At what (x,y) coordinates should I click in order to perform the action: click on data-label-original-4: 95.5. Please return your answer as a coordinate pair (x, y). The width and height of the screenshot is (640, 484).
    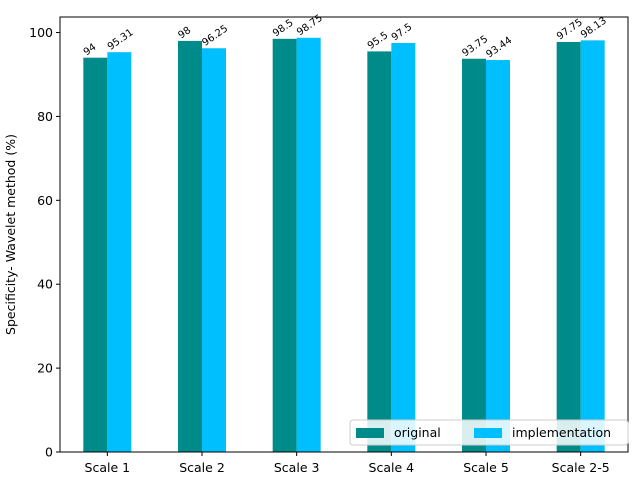
    Looking at the image, I should click on (378, 41).